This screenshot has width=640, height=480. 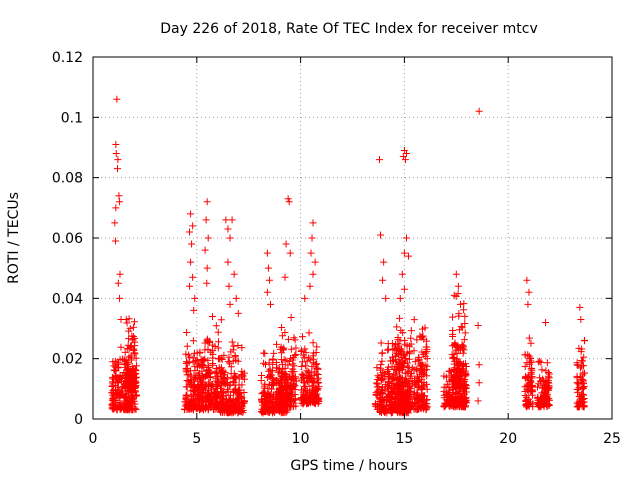 What do you see at coordinates (93, 439) in the screenshot?
I see `x-tick-label: 0` at bounding box center [93, 439].